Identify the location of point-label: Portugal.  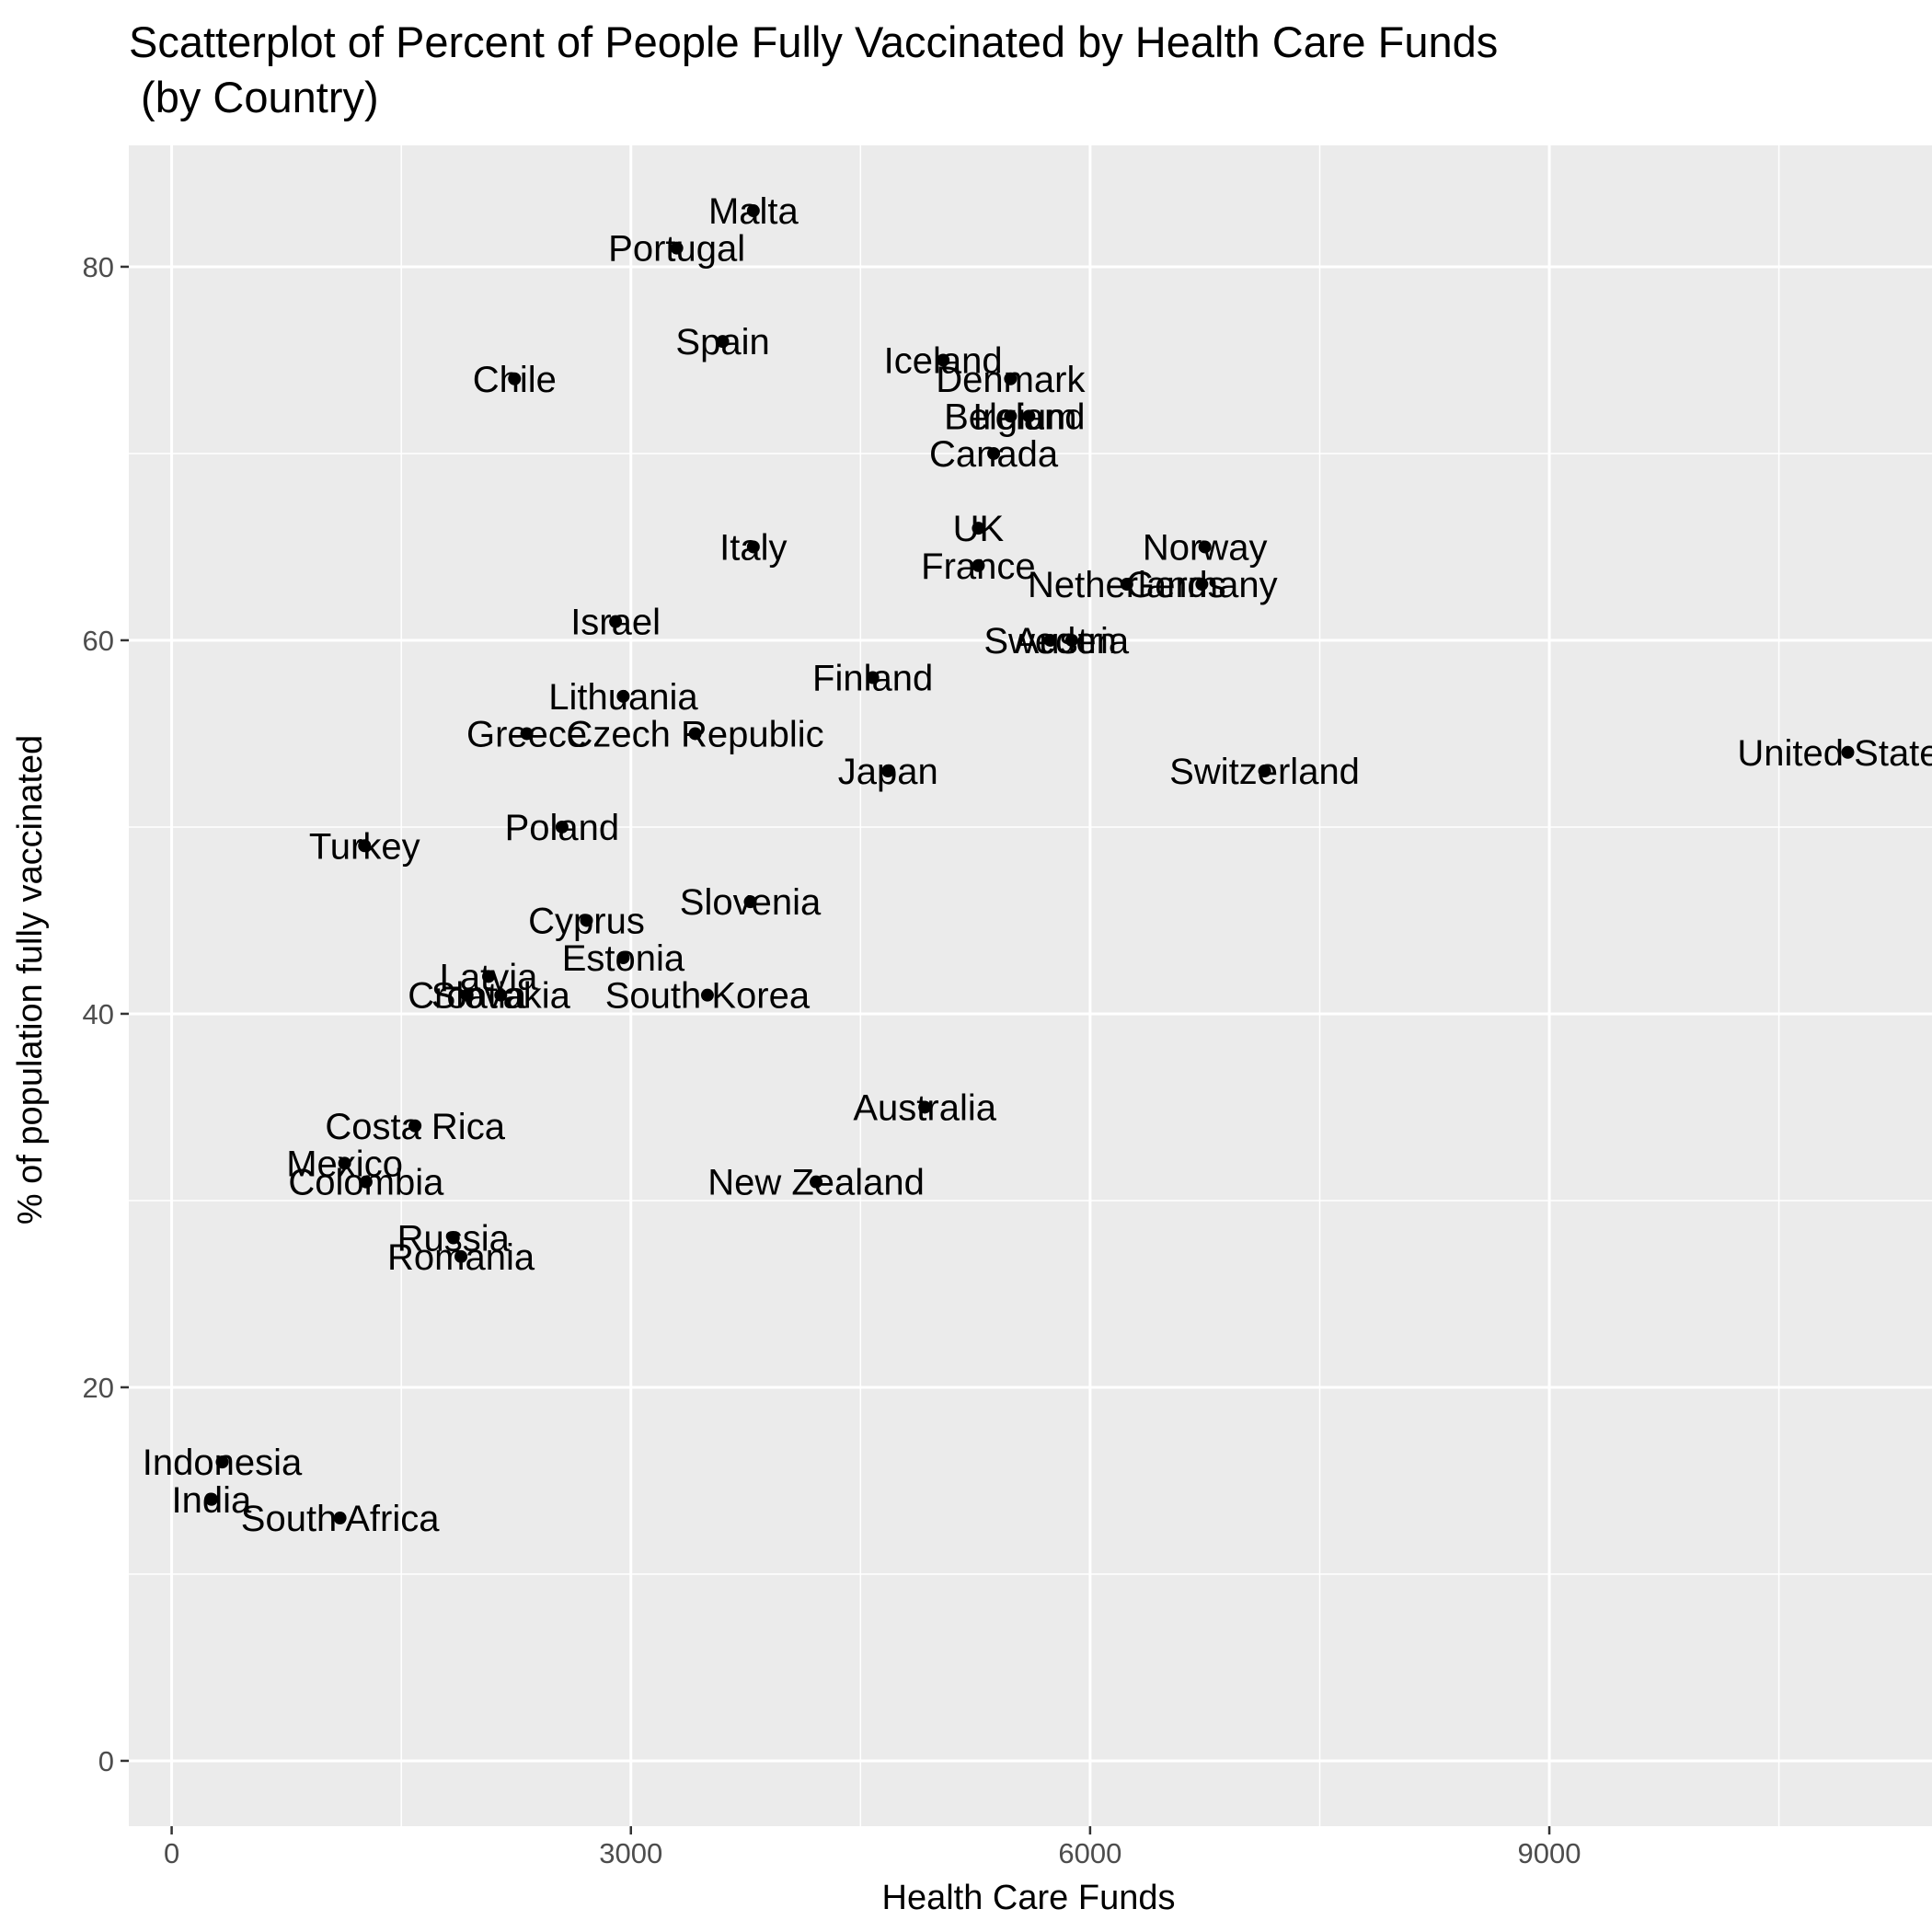
(676, 249).